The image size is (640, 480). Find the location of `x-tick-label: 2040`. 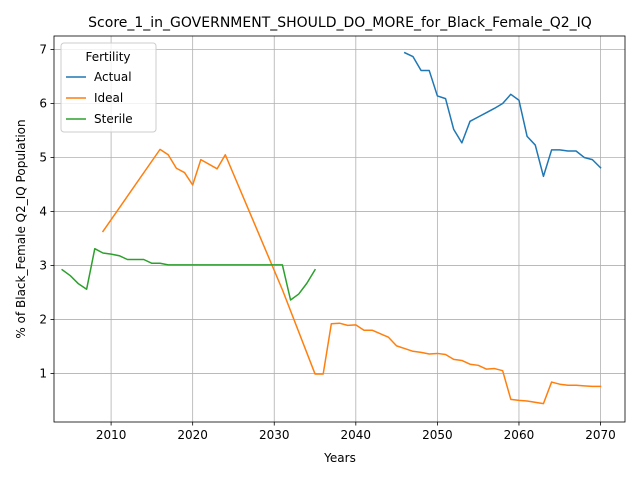

x-tick-label: 2040 is located at coordinates (356, 435).